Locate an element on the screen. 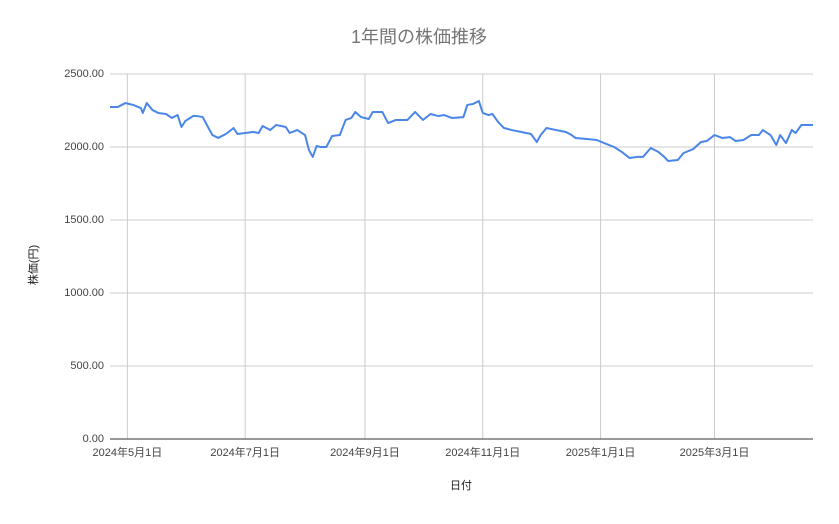 The height and width of the screenshot is (524, 839). y-tick-label: 500.00 is located at coordinates (87, 366).